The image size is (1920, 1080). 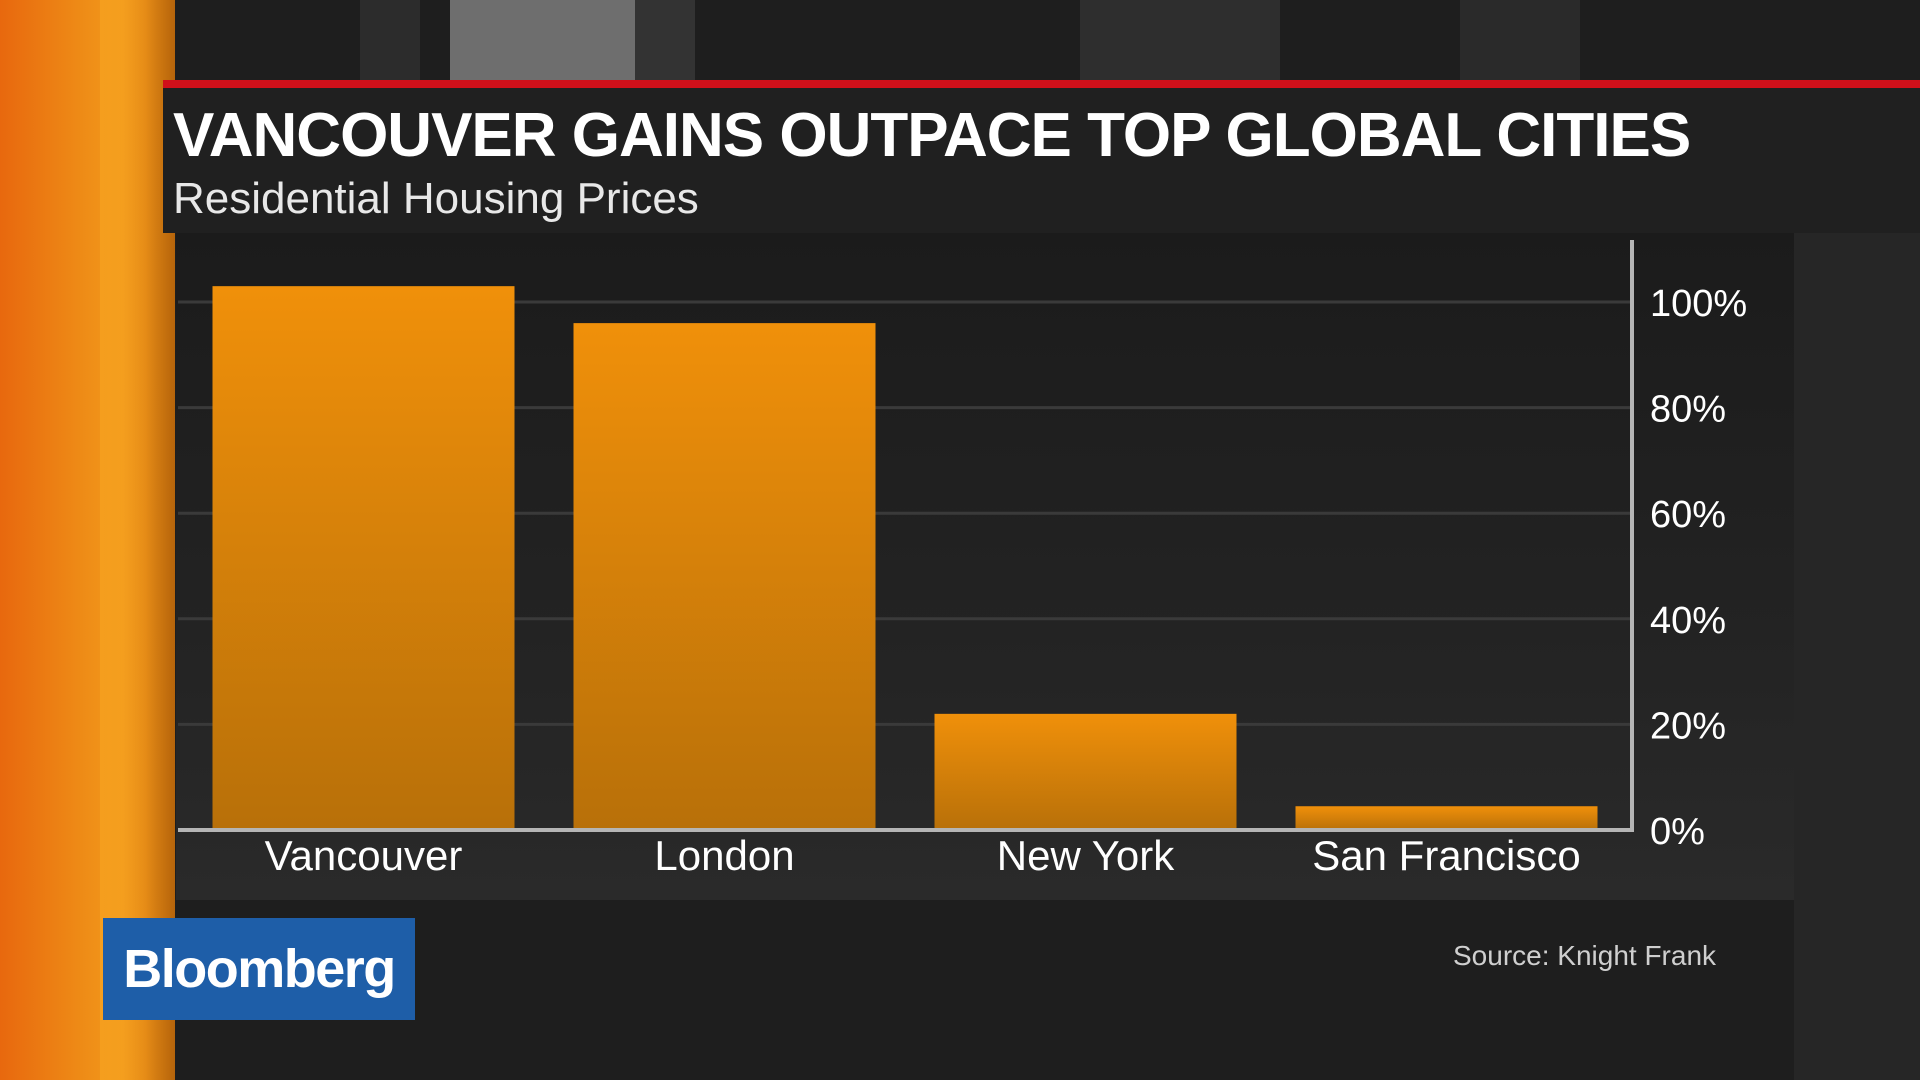 I want to click on x-tick-label: San Francisco, so click(x=1446, y=855).